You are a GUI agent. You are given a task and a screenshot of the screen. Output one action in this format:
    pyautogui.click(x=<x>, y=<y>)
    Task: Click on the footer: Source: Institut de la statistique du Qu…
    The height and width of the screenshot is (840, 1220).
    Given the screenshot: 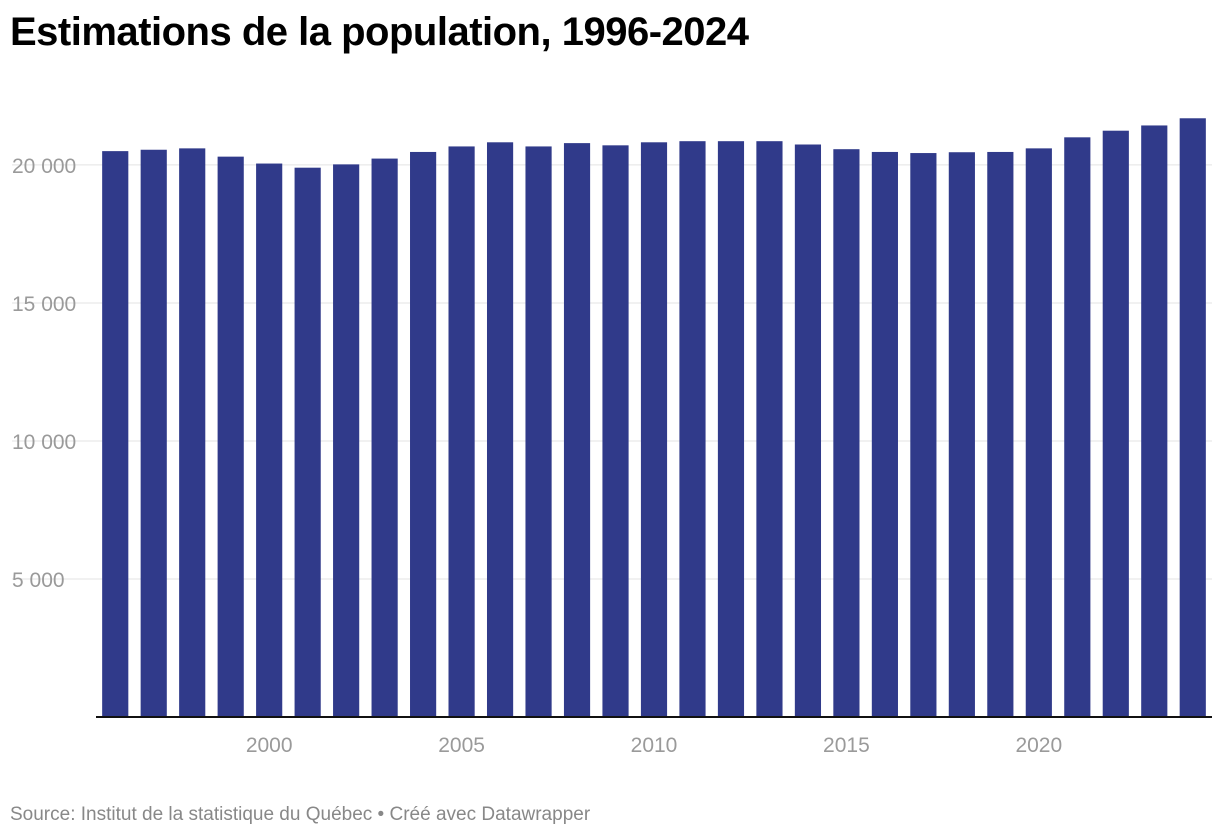 What is the action you would take?
    pyautogui.click(x=300, y=815)
    